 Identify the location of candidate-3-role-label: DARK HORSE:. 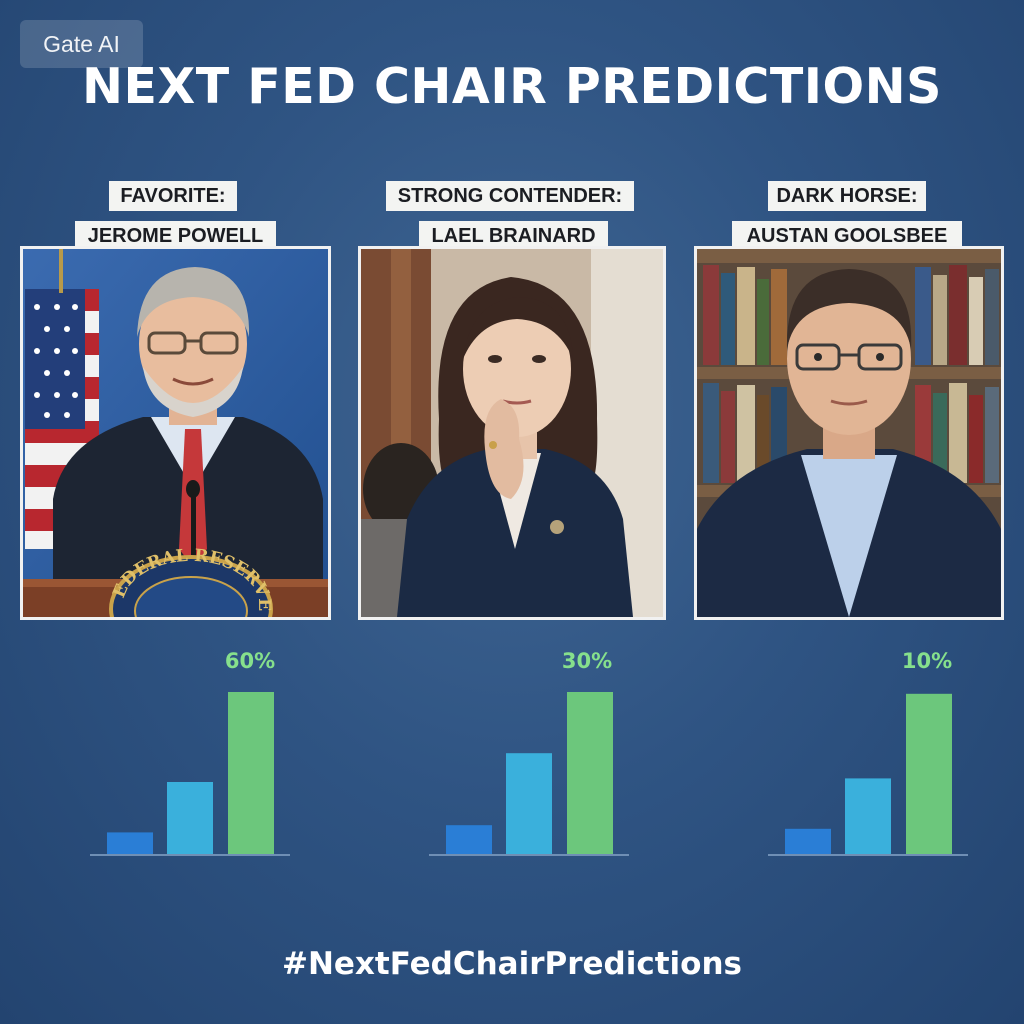
(847, 196).